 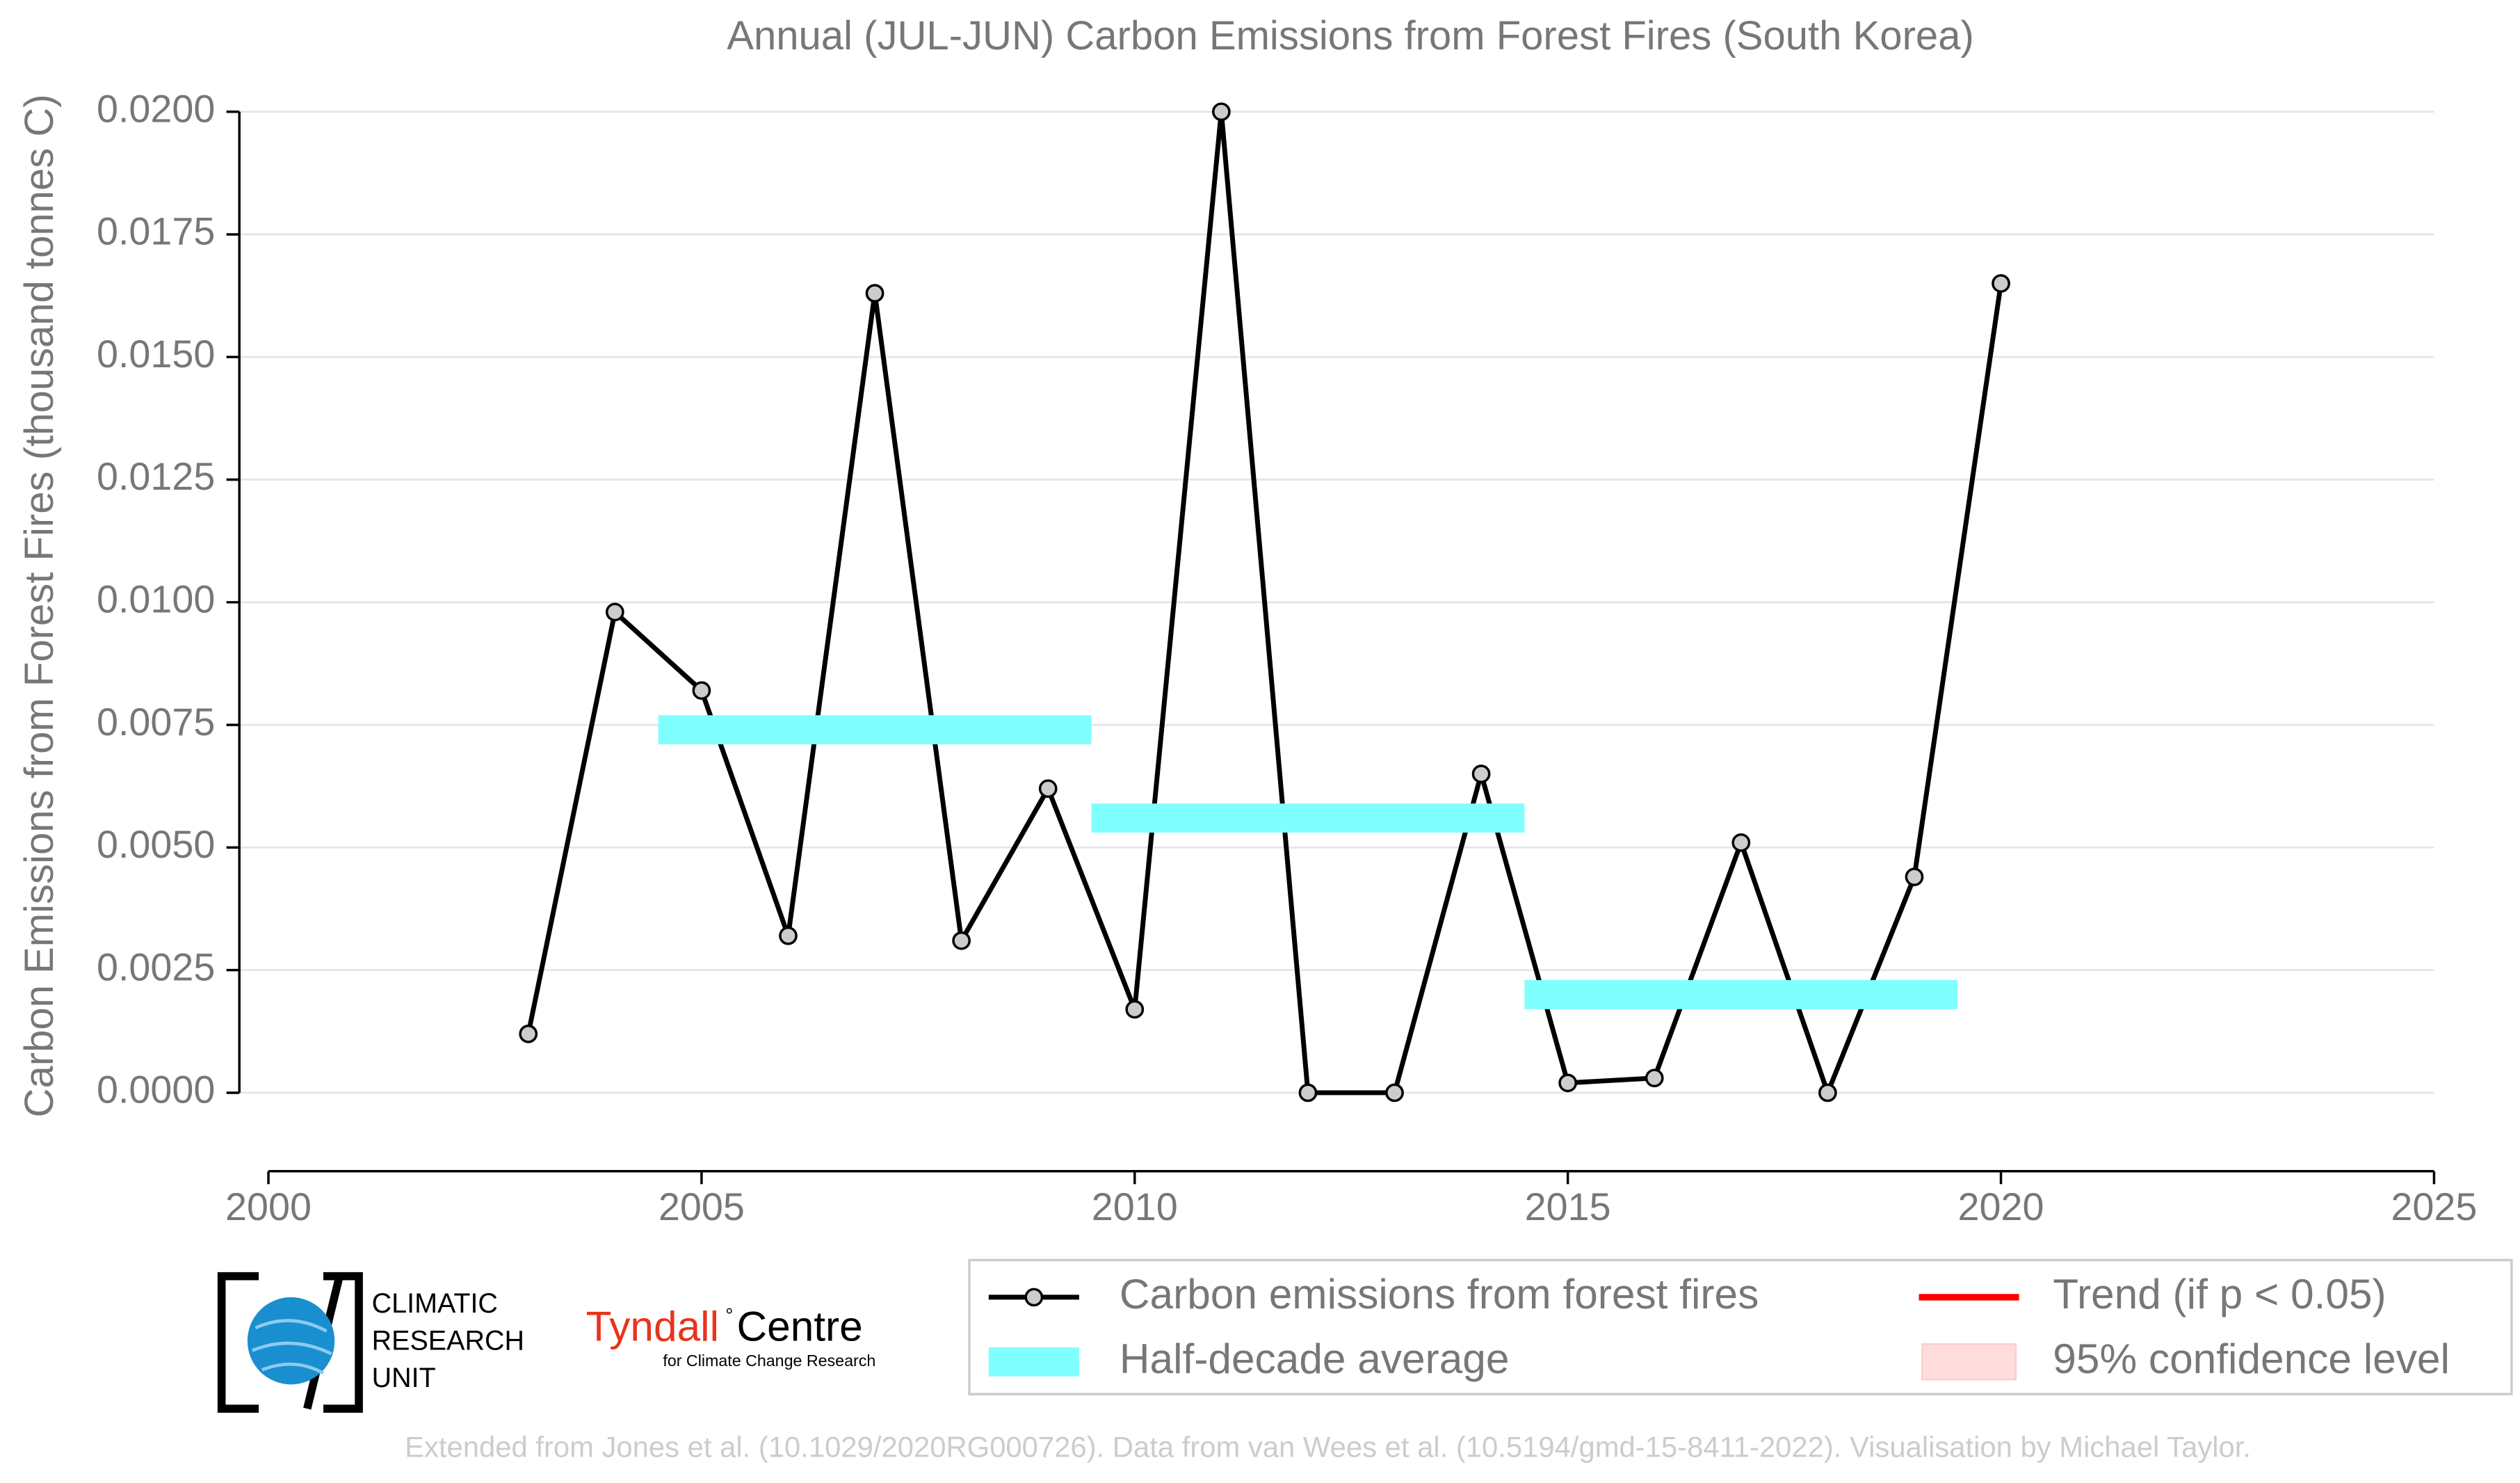 I want to click on legend-label: Carbon emissions from forest fires, so click(x=1439, y=1294).